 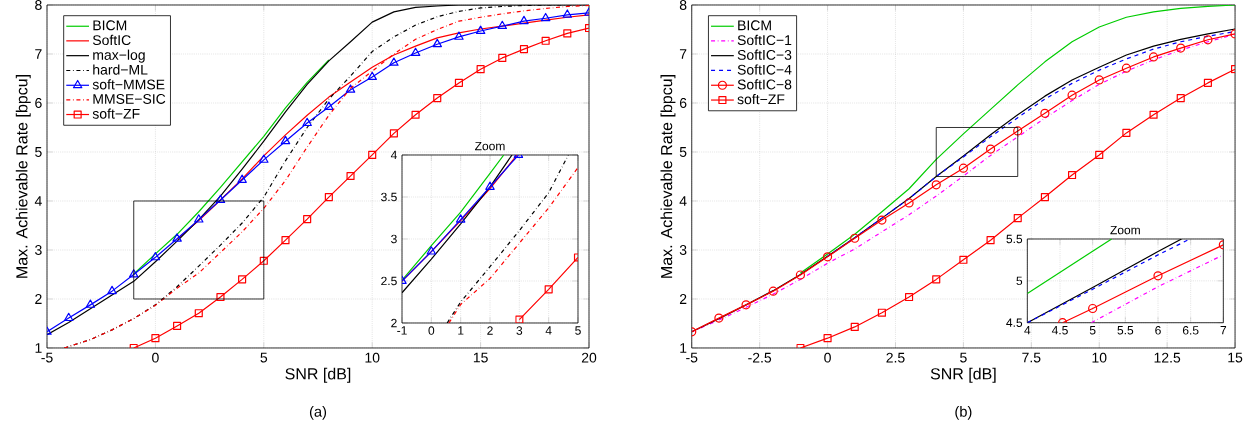 What do you see at coordinates (764, 54) in the screenshot?
I see `legend-label: SoftIC−3` at bounding box center [764, 54].